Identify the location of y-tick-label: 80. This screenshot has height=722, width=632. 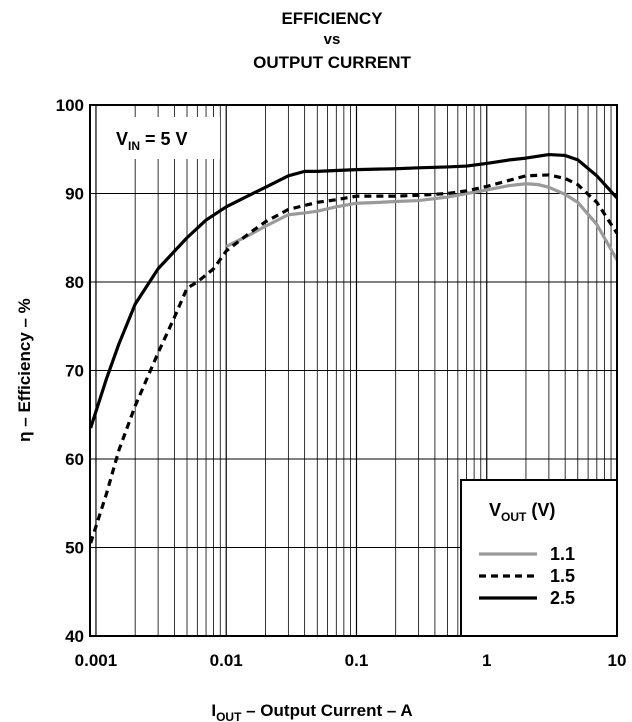
(74, 282).